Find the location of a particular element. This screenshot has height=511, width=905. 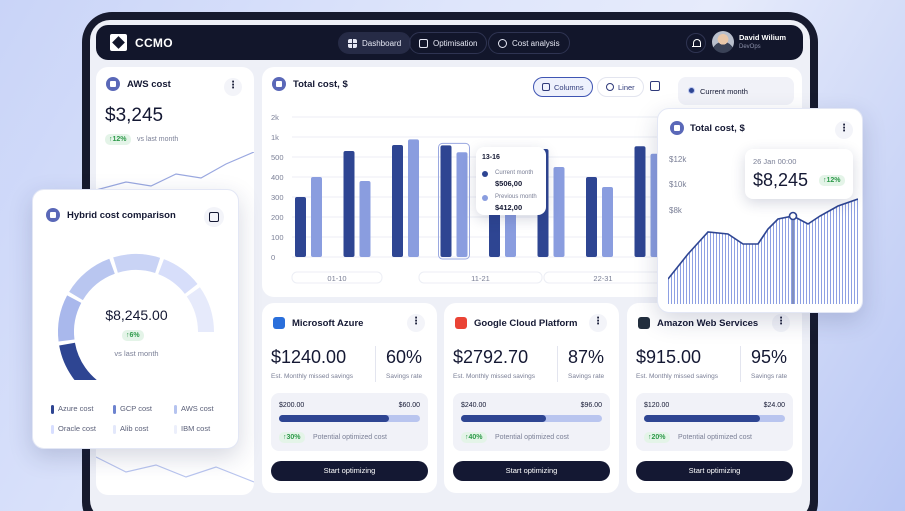

x-group-label: 22-31 is located at coordinates (602, 278).